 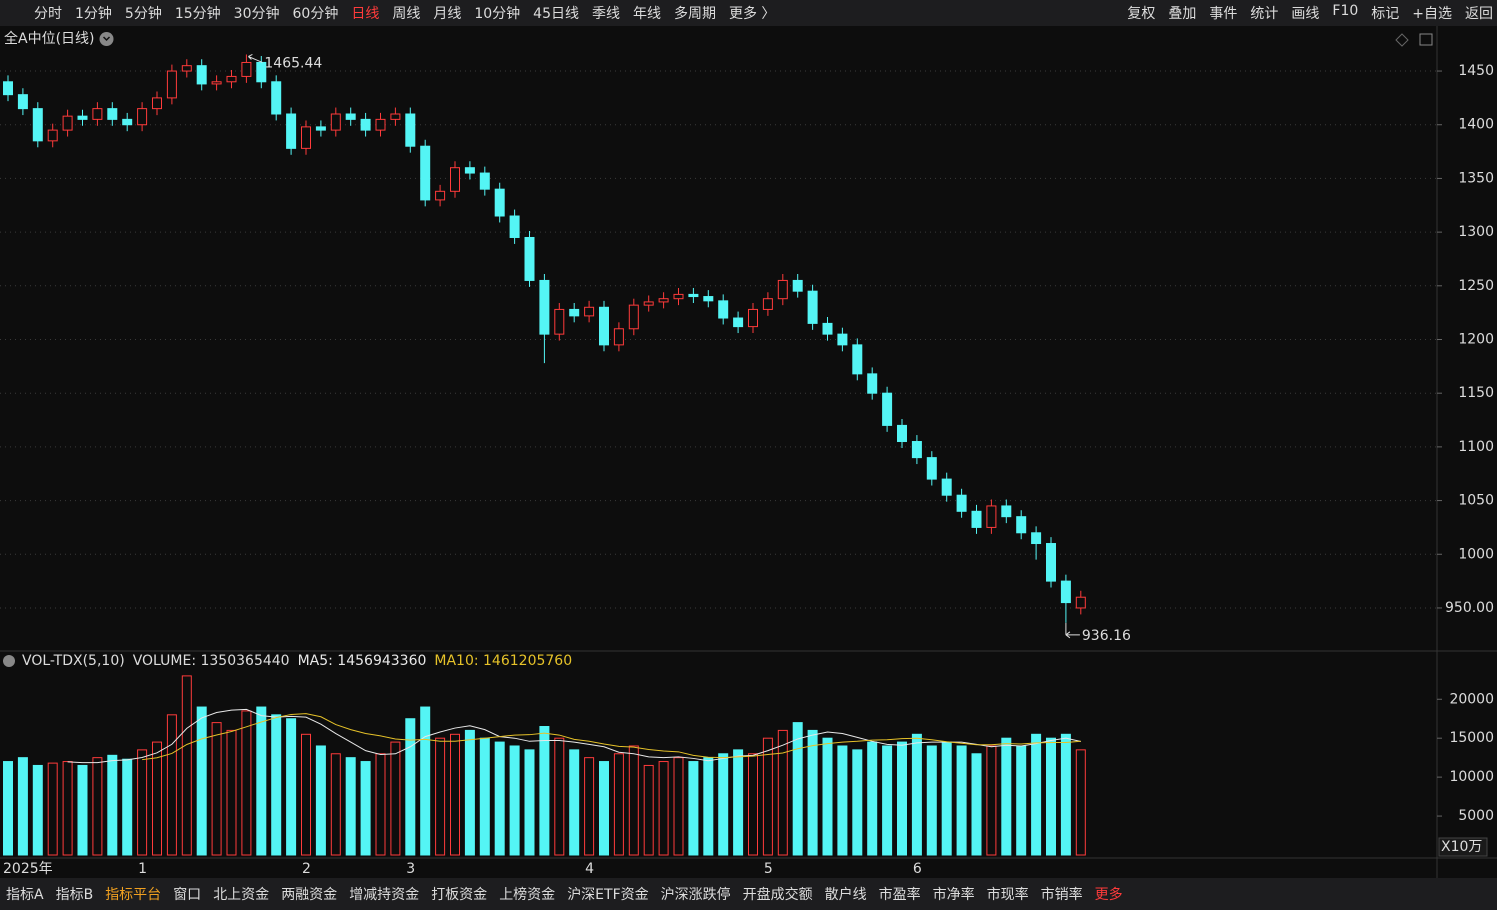 What do you see at coordinates (953, 895) in the screenshot?
I see `indicator-tab: 市净率` at bounding box center [953, 895].